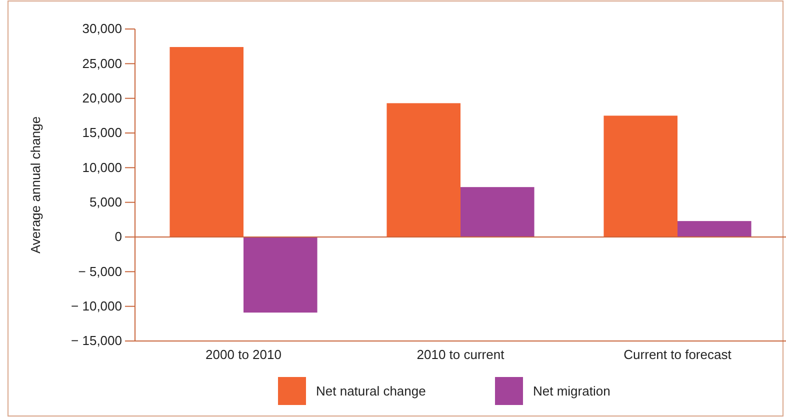 The image size is (786, 417). What do you see at coordinates (35, 185) in the screenshot?
I see `y-axis-title: Average annual change` at bounding box center [35, 185].